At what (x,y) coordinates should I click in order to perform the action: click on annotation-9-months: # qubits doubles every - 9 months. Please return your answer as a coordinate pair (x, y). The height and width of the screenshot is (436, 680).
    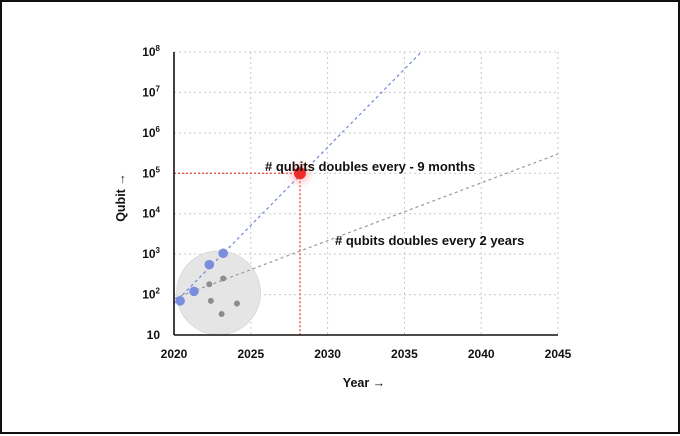
    Looking at the image, I should click on (370, 166).